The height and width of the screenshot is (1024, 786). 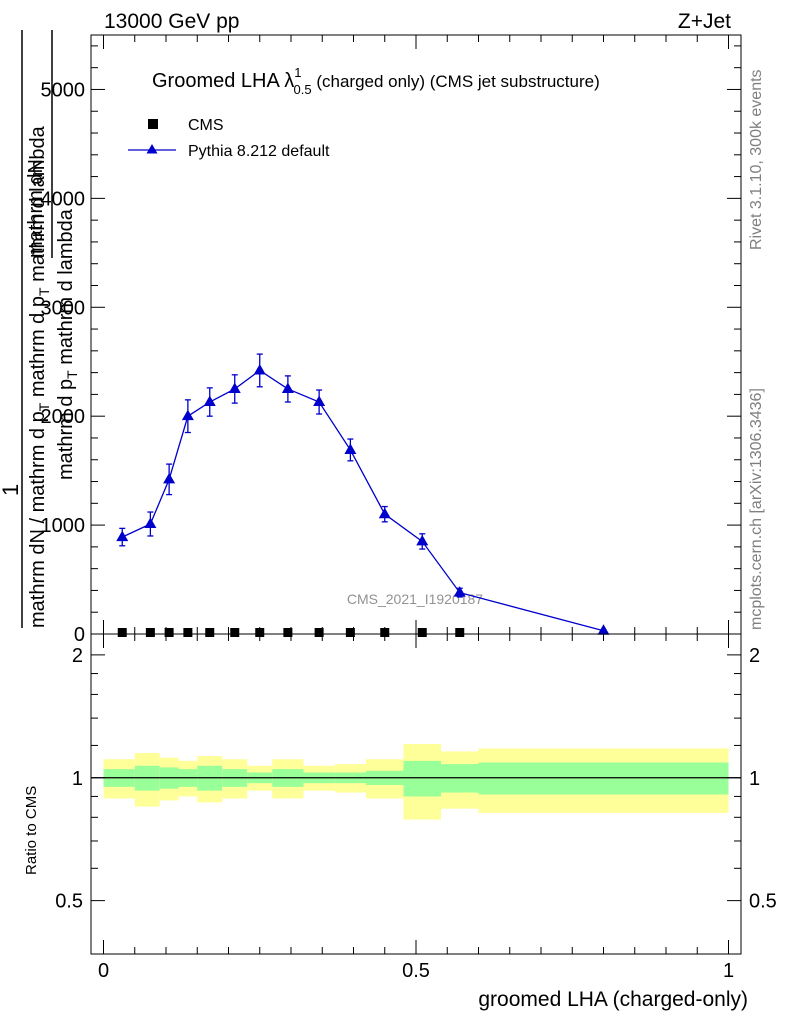 What do you see at coordinates (206, 125) in the screenshot?
I see `legend-cms-label: CMS` at bounding box center [206, 125].